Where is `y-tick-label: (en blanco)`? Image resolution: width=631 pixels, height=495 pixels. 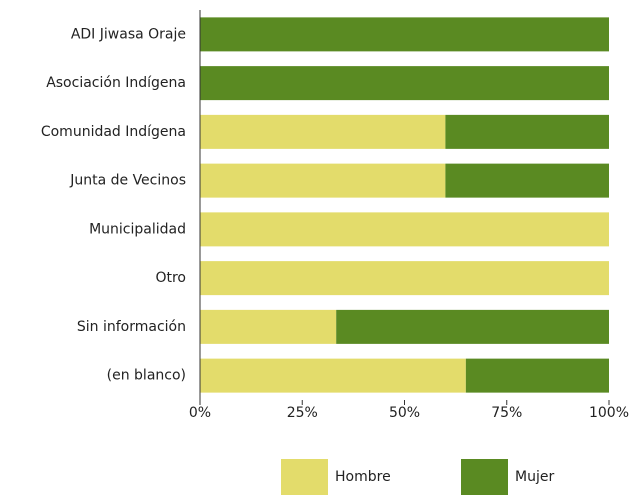
y-tick-label: (en blanco) is located at coordinates (146, 376).